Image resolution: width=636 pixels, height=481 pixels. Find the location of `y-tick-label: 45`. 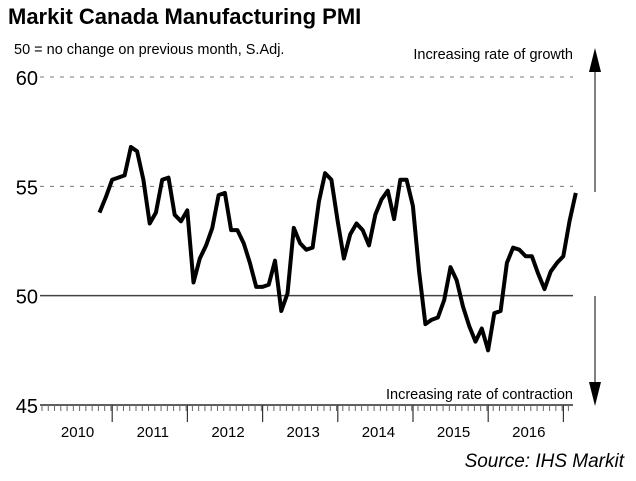

y-tick-label: 45 is located at coordinates (27, 407).